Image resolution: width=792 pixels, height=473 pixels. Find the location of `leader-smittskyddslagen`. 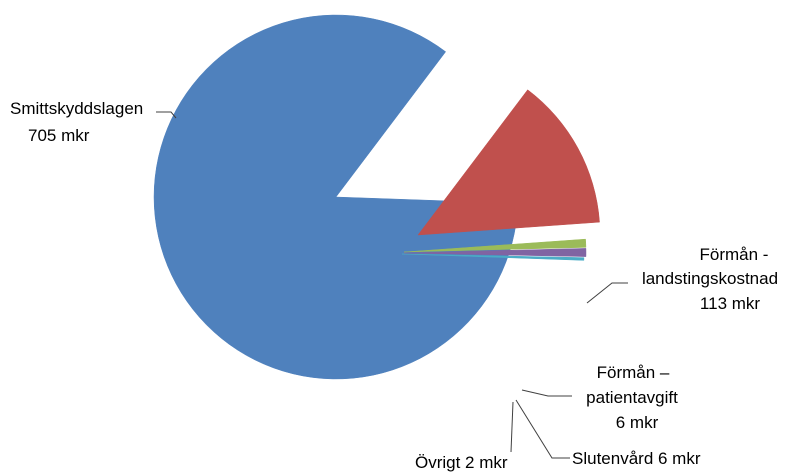

leader-smittskyddslagen is located at coordinates (166, 115).